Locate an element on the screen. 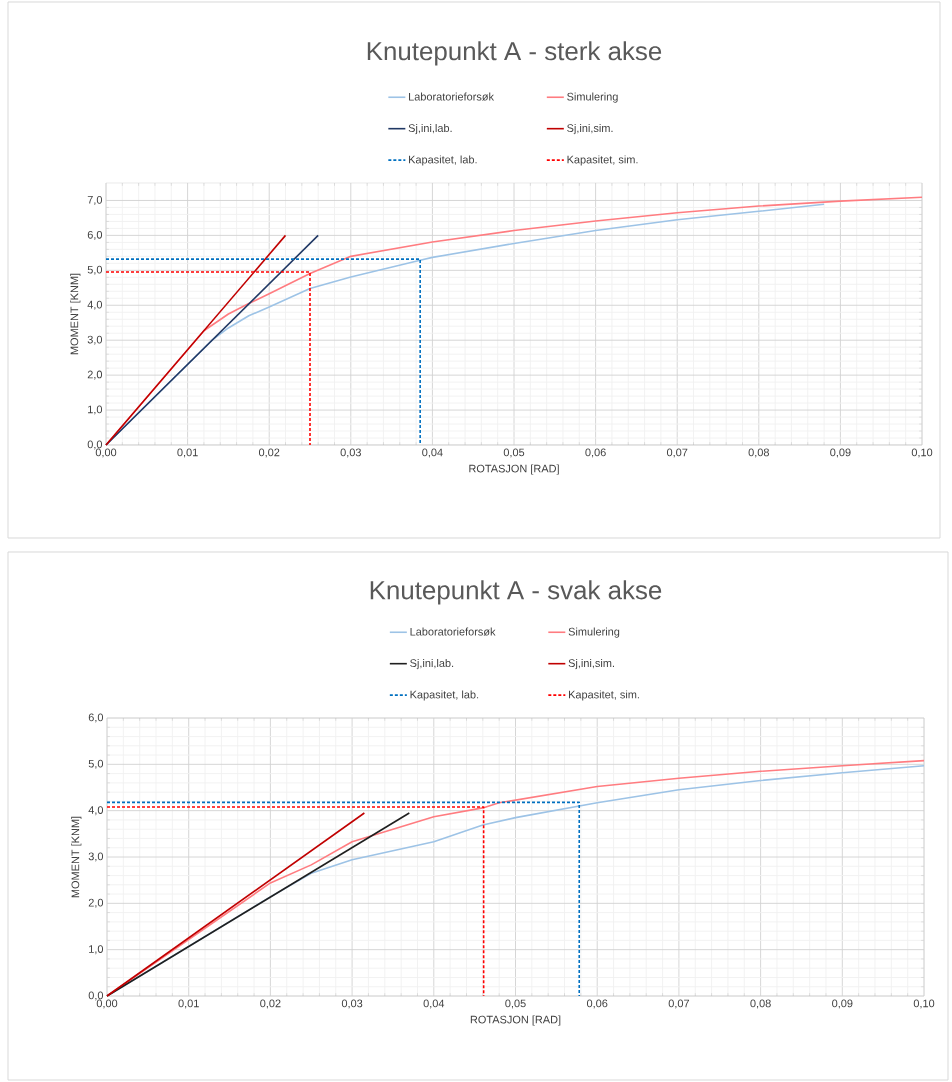 Image resolution: width=952 pixels, height=1082 pixels. chart-title: Knutepunkt A - sterk akse is located at coordinates (514, 53).